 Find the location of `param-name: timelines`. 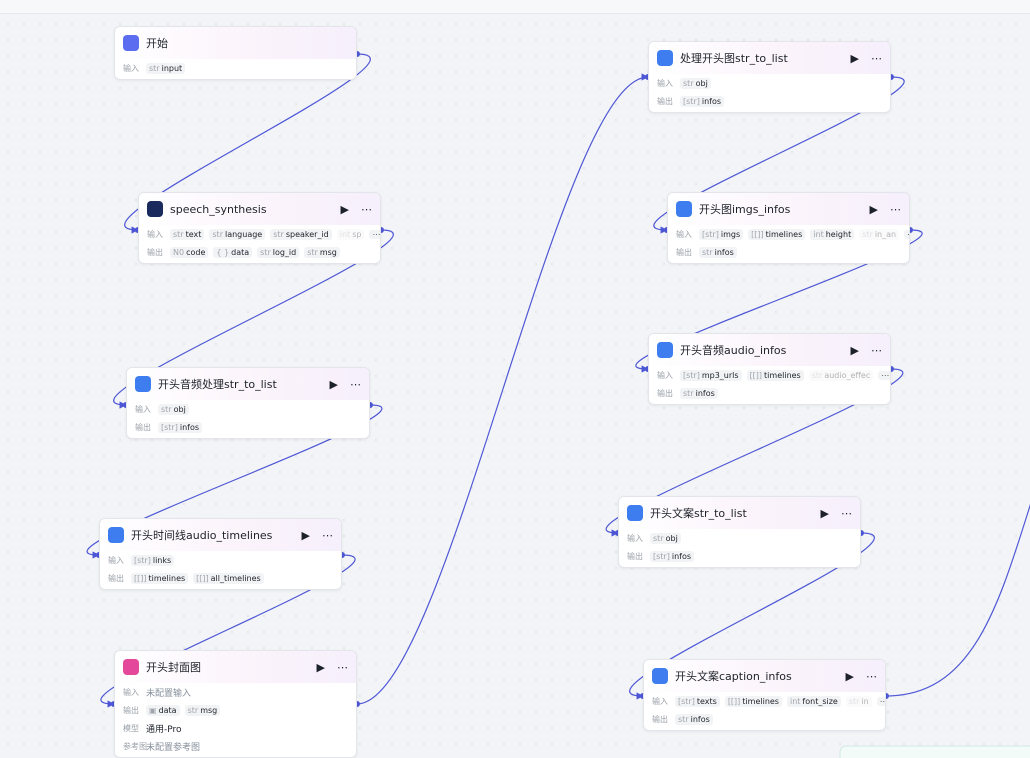

param-name: timelines is located at coordinates (167, 578).